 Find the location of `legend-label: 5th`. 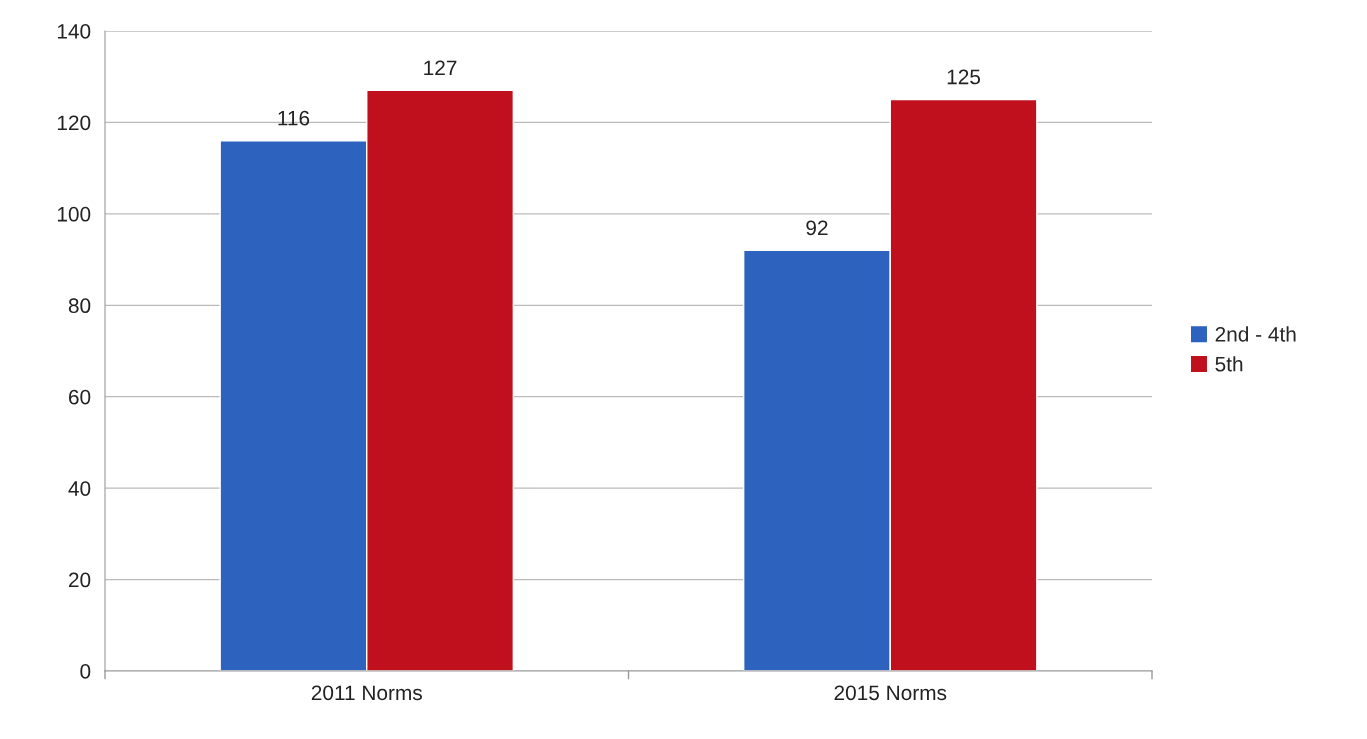

legend-label: 5th is located at coordinates (1229, 364).